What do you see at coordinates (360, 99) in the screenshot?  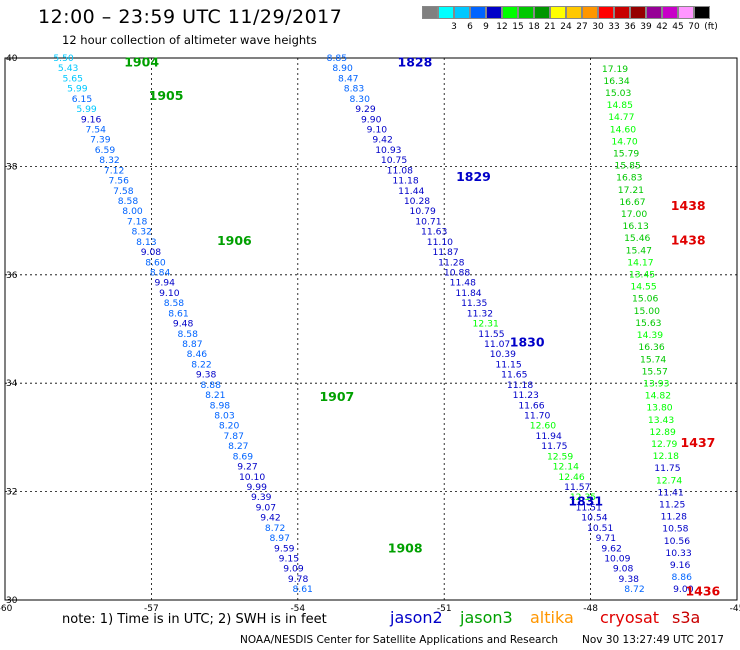 I see `swh-value-label: 8.30` at bounding box center [360, 99].